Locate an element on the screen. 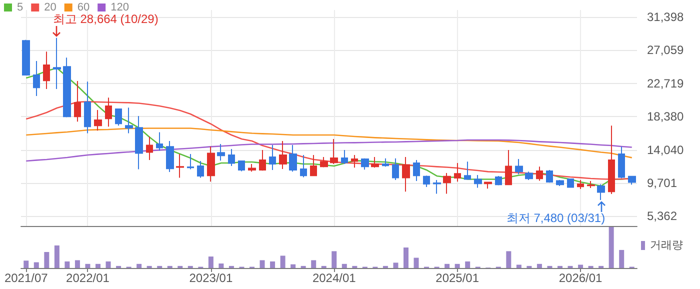  x-tick-label: 2023/01 is located at coordinates (211, 278).